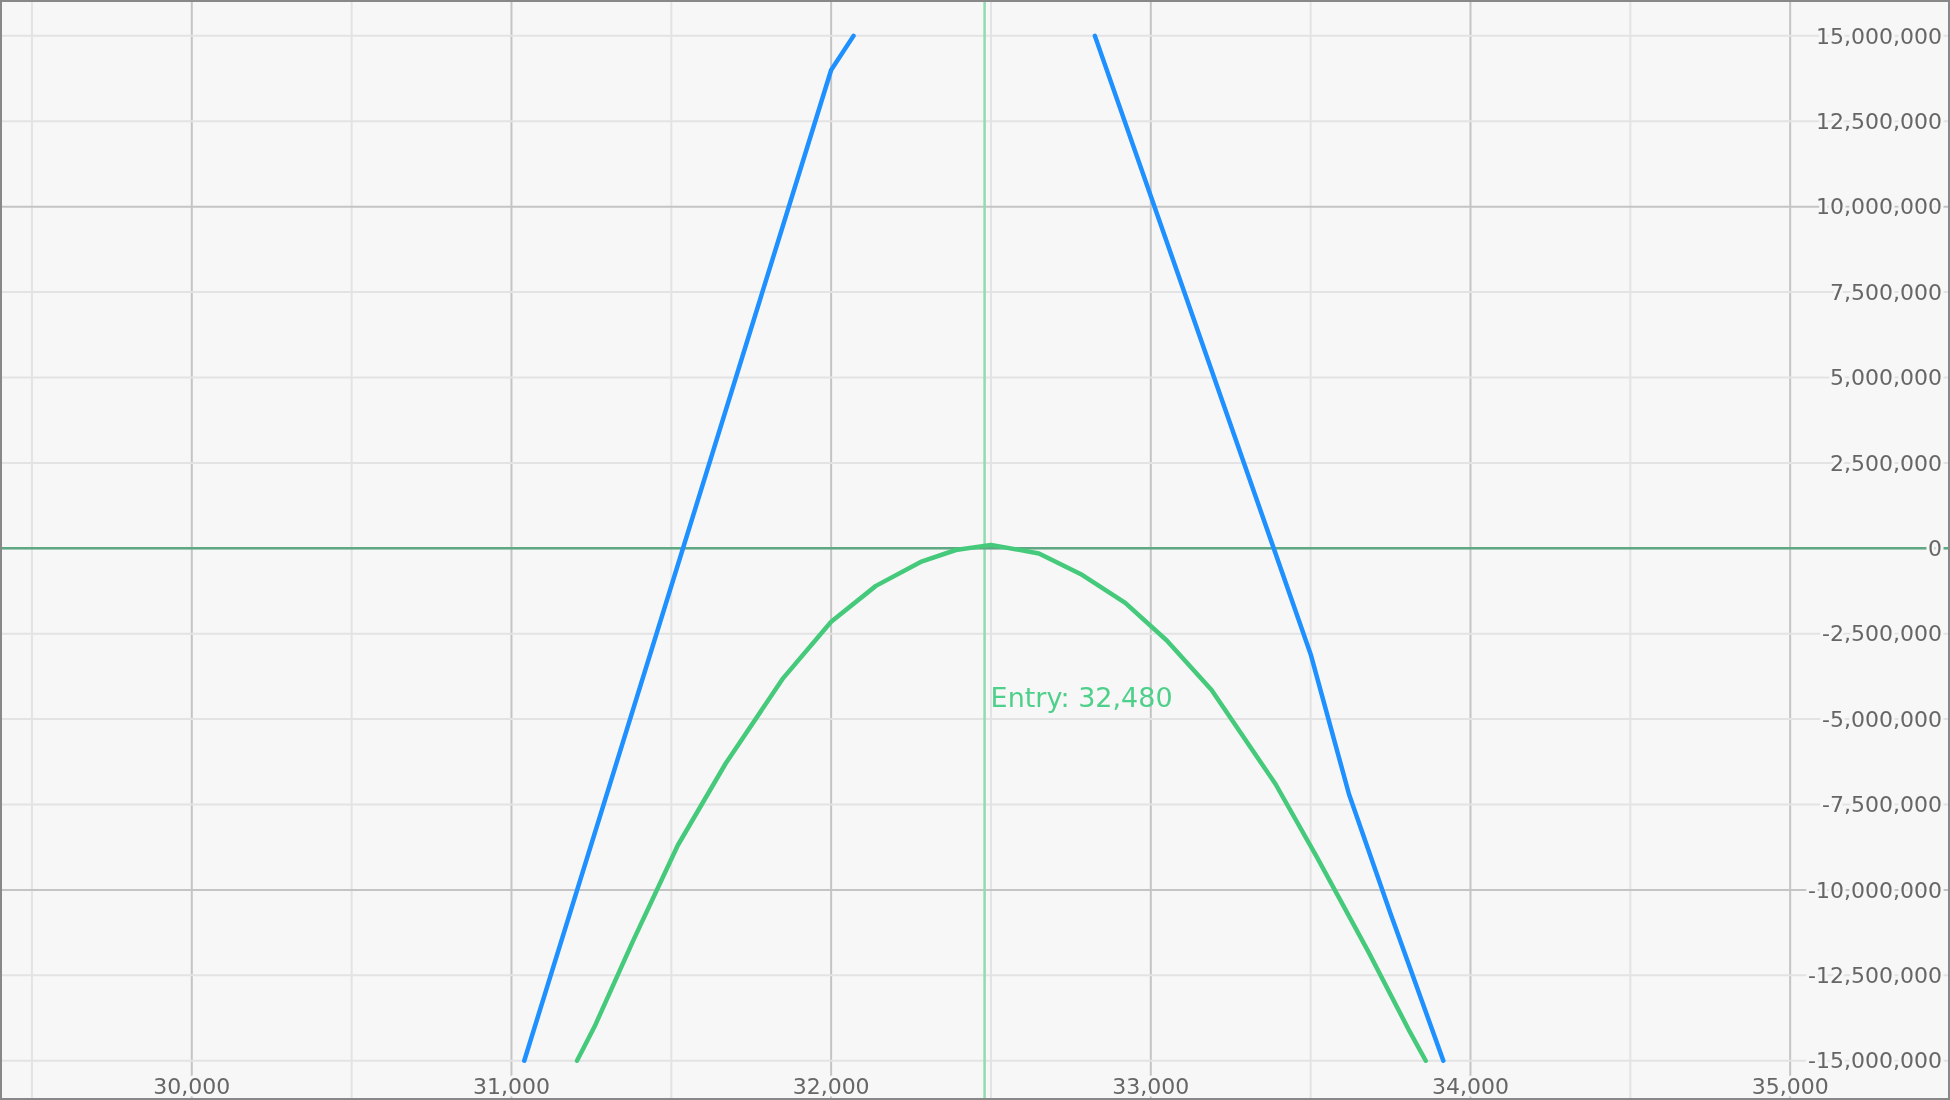  Describe the element at coordinates (1790, 1086) in the screenshot. I see `x-tick-label: 35,000` at that location.